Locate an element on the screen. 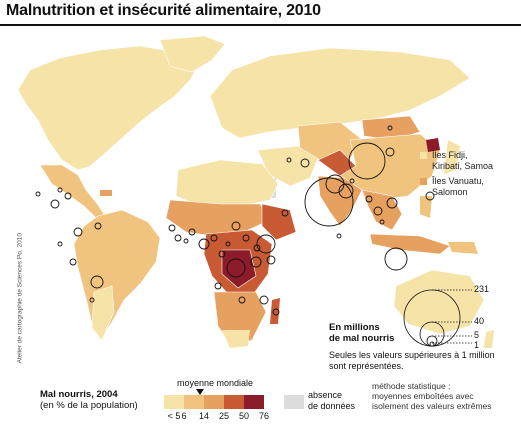 The width and height of the screenshot is (521, 428). circle-mongolia is located at coordinates (390, 128).